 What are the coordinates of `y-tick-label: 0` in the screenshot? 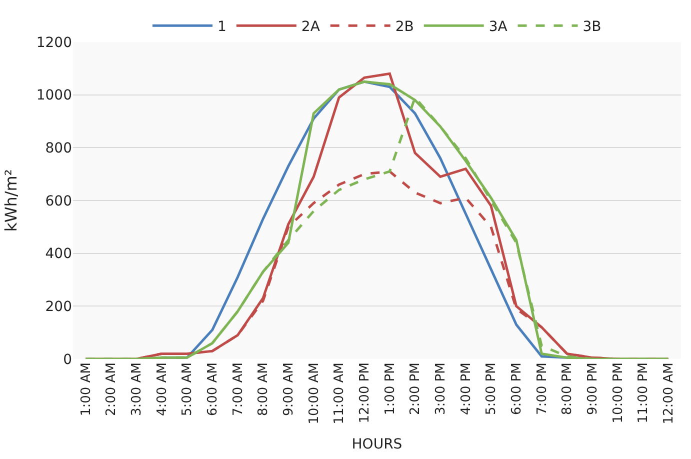 It's located at (67, 360).